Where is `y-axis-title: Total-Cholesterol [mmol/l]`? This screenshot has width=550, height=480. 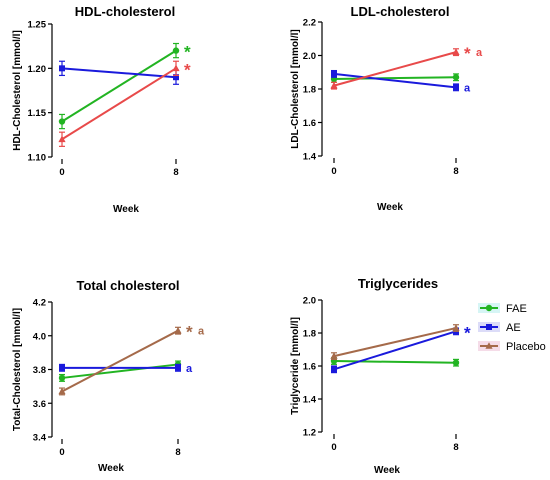 y-axis-title: Total-Cholesterol [mmol/l] is located at coordinates (17, 369).